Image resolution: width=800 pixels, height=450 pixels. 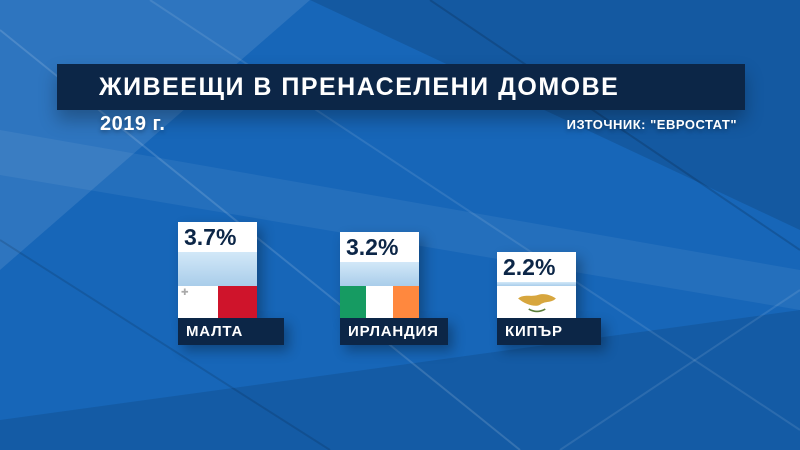 What do you see at coordinates (359, 86) in the screenshot?
I see `chart-title: ЖИВЕЕЩИ В ПРЕНАСЕЛЕНИ ДОМОВЕ` at bounding box center [359, 86].